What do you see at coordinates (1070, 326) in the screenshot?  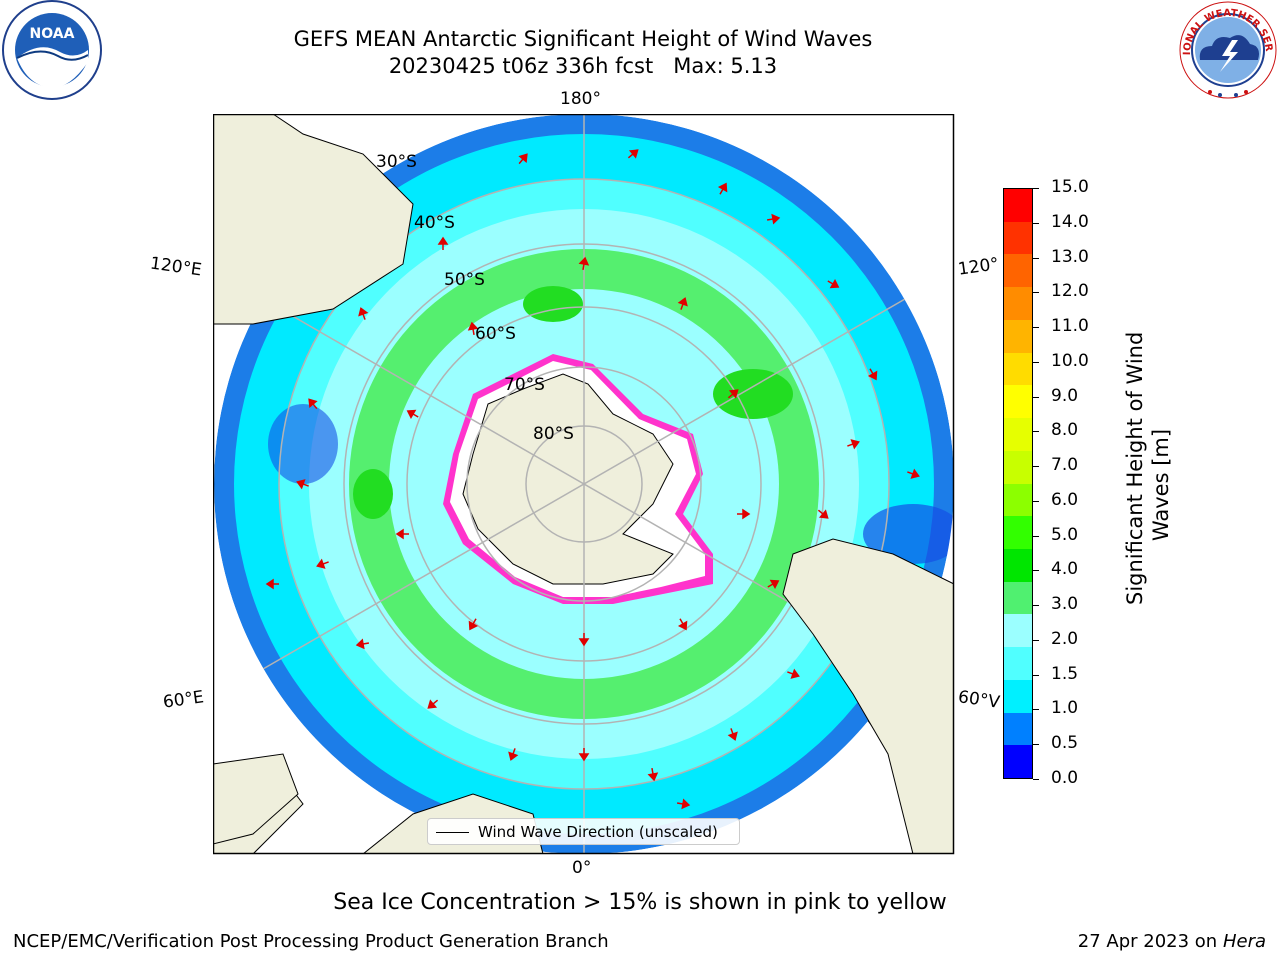 I see `colorbar-tick-label: 11.0` at bounding box center [1070, 326].